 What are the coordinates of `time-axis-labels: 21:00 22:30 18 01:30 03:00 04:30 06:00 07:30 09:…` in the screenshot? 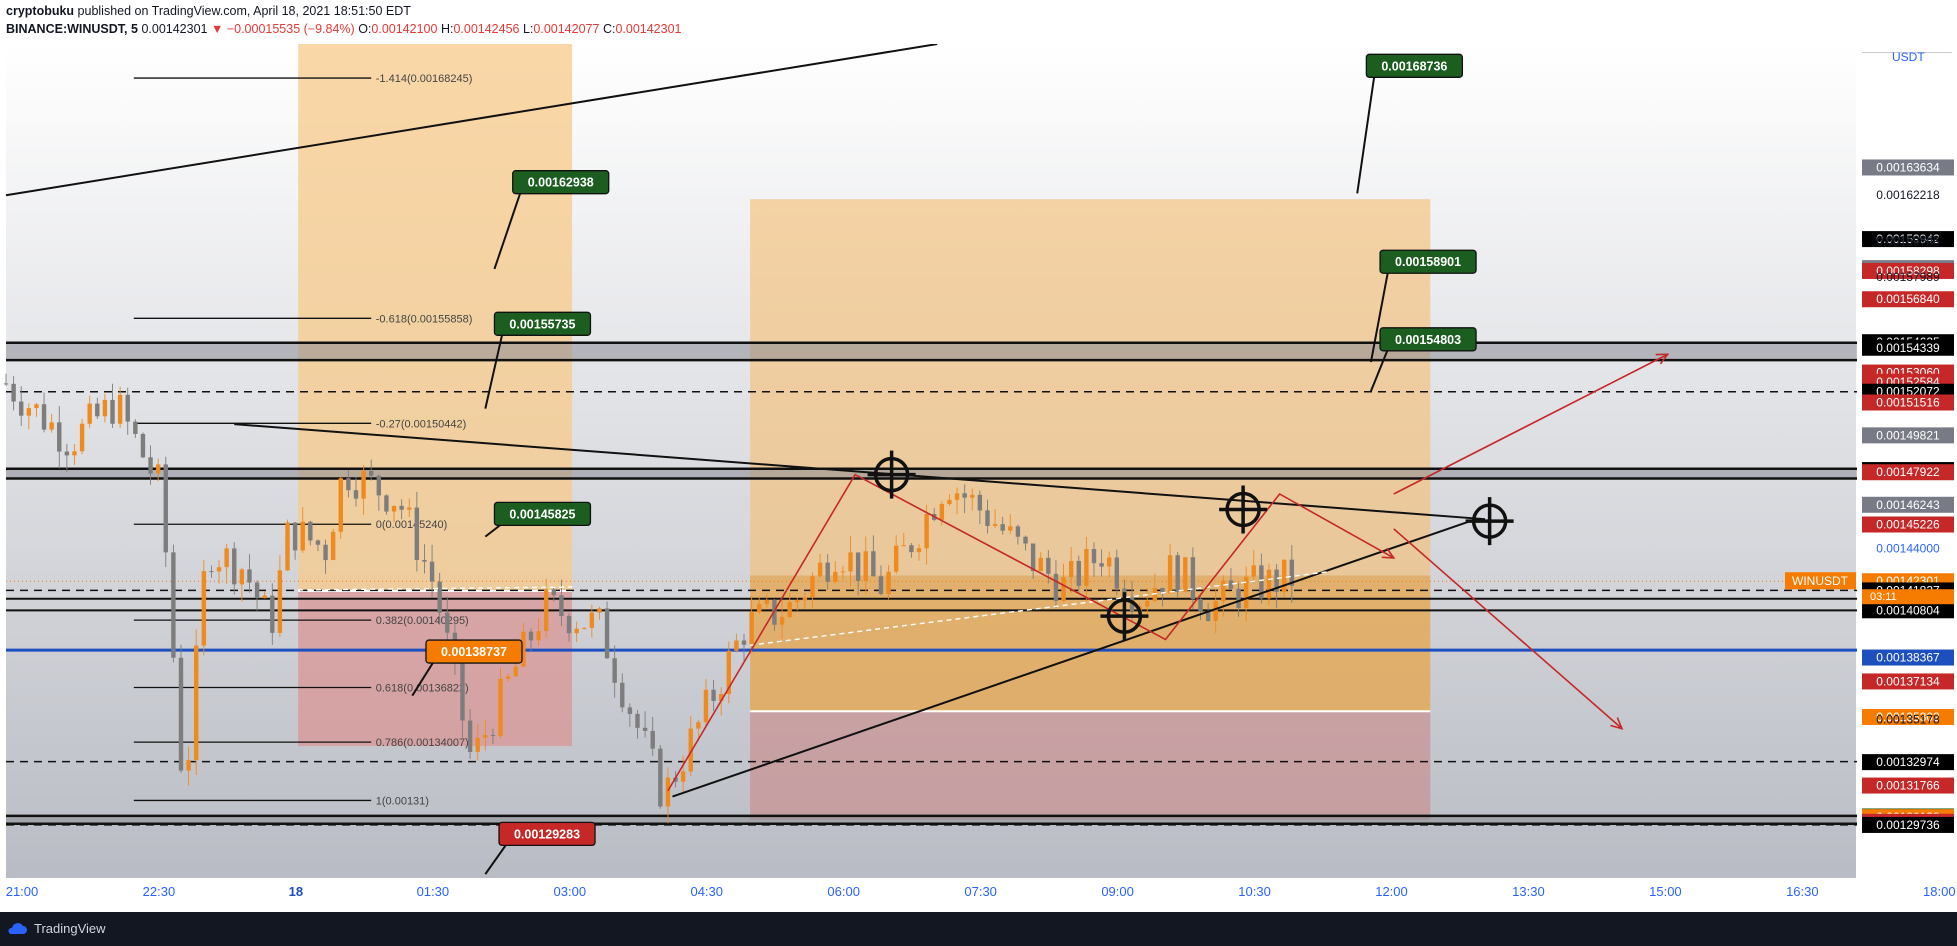 It's located at (981, 891).